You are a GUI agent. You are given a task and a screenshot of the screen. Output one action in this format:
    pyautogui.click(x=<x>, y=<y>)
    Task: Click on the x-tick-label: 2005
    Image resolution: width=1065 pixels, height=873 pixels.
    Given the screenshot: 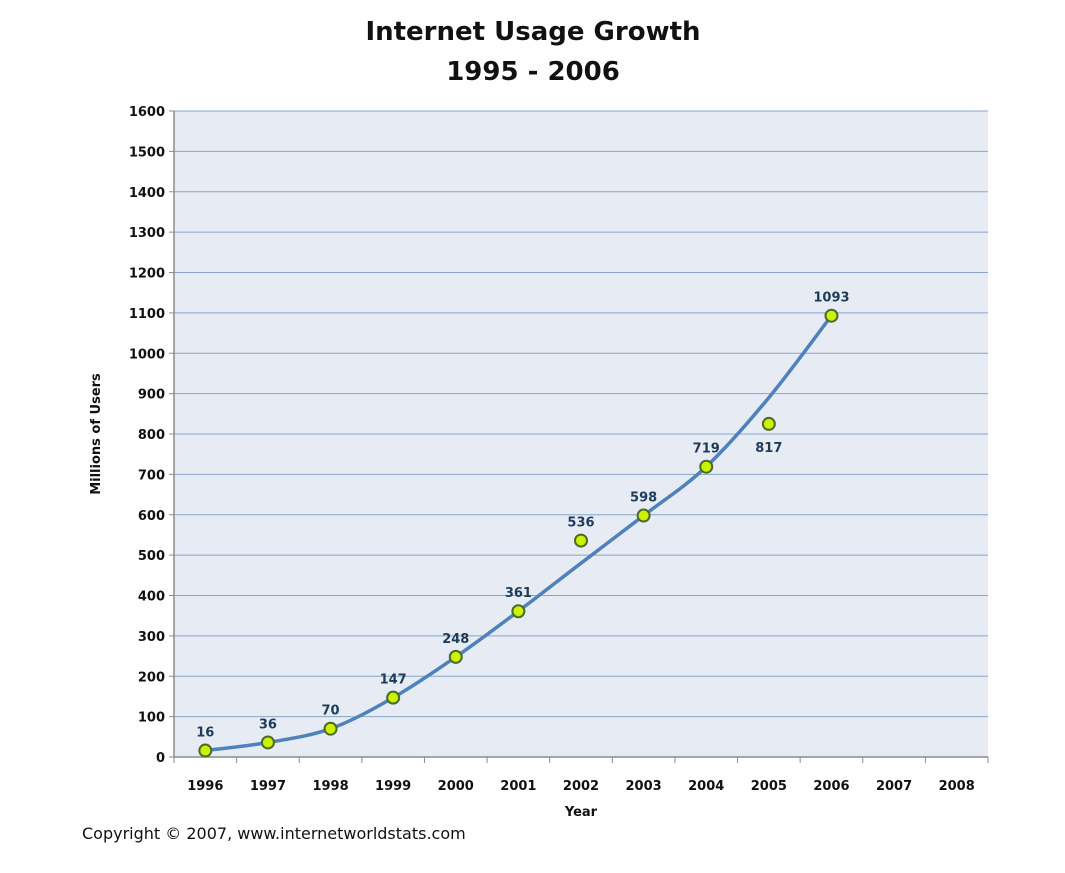 What is the action you would take?
    pyautogui.click(x=769, y=786)
    